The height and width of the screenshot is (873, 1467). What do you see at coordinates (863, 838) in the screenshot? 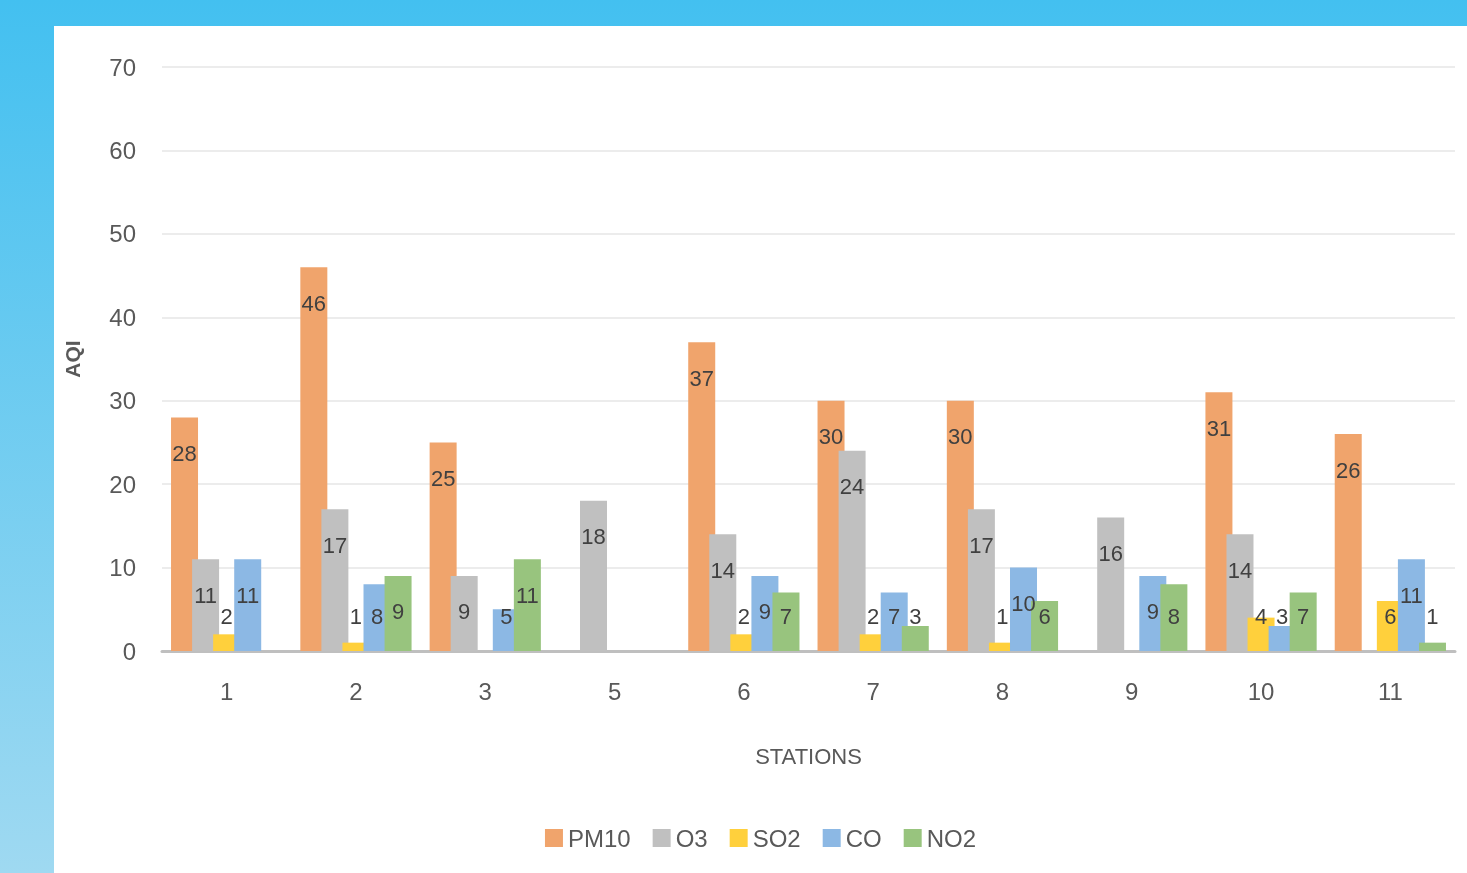
I see `legend-label: CO` at bounding box center [863, 838].